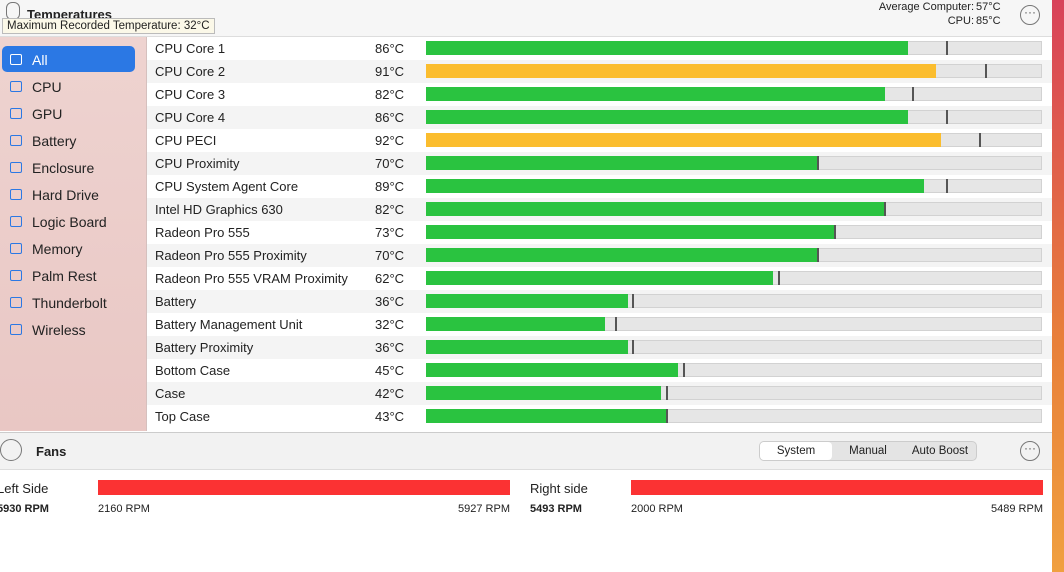 The width and height of the screenshot is (1064, 572). What do you see at coordinates (57, 249) in the screenshot?
I see `sidebar-item: Memory` at bounding box center [57, 249].